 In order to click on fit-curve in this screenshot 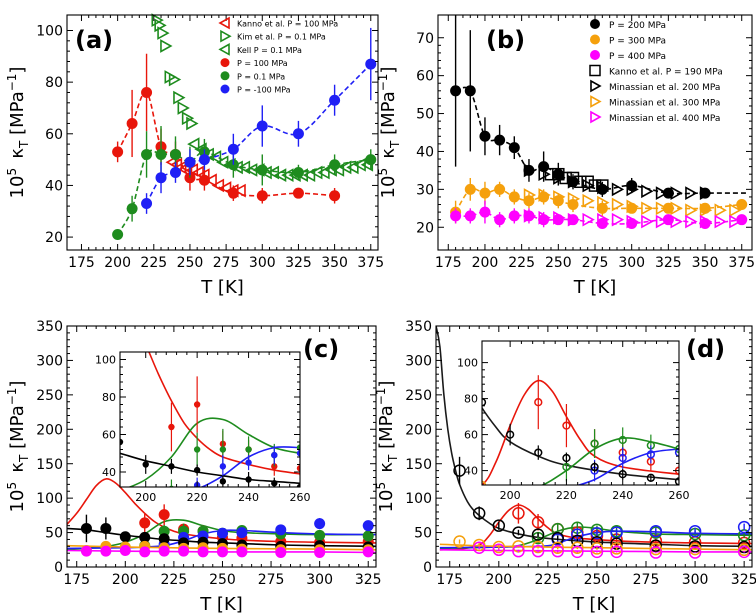, I will do `click(258, 133)`.